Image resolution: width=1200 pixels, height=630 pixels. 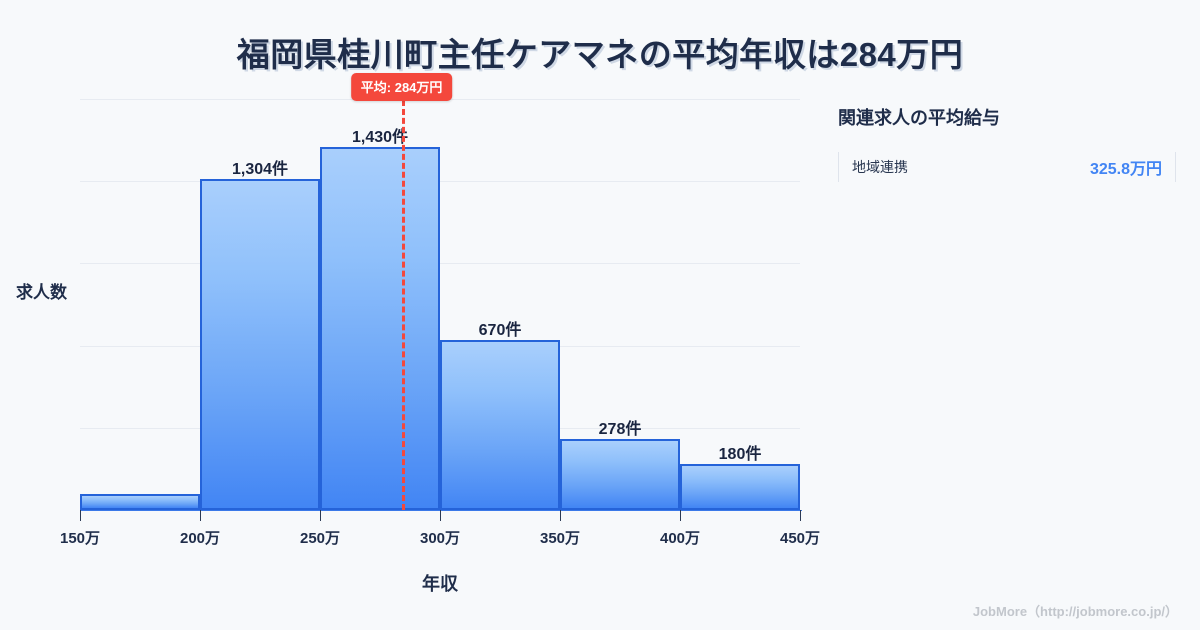 I want to click on bar-value-label: 180件, so click(x=740, y=455).